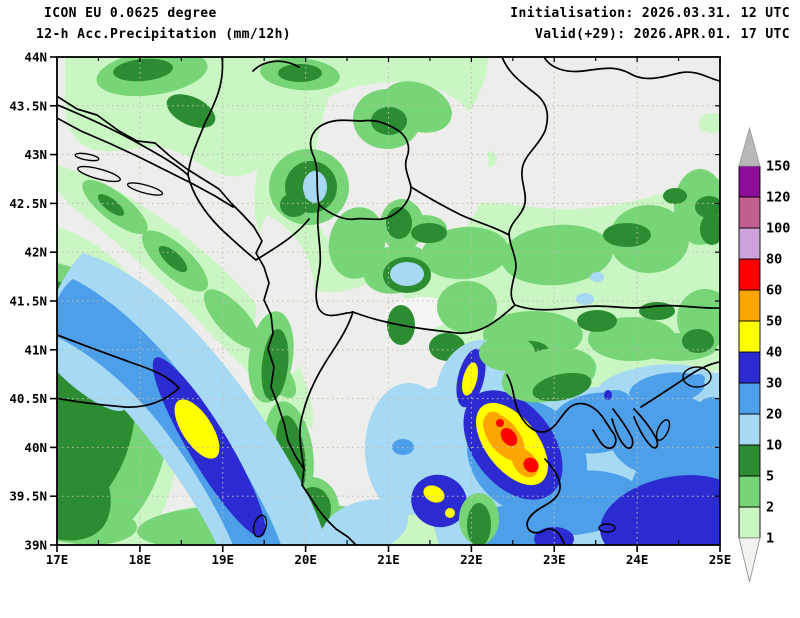 Image resolution: width=800 pixels, height=618 pixels. What do you see at coordinates (774, 260) in the screenshot?
I see `colorbar-label: 80` at bounding box center [774, 260].